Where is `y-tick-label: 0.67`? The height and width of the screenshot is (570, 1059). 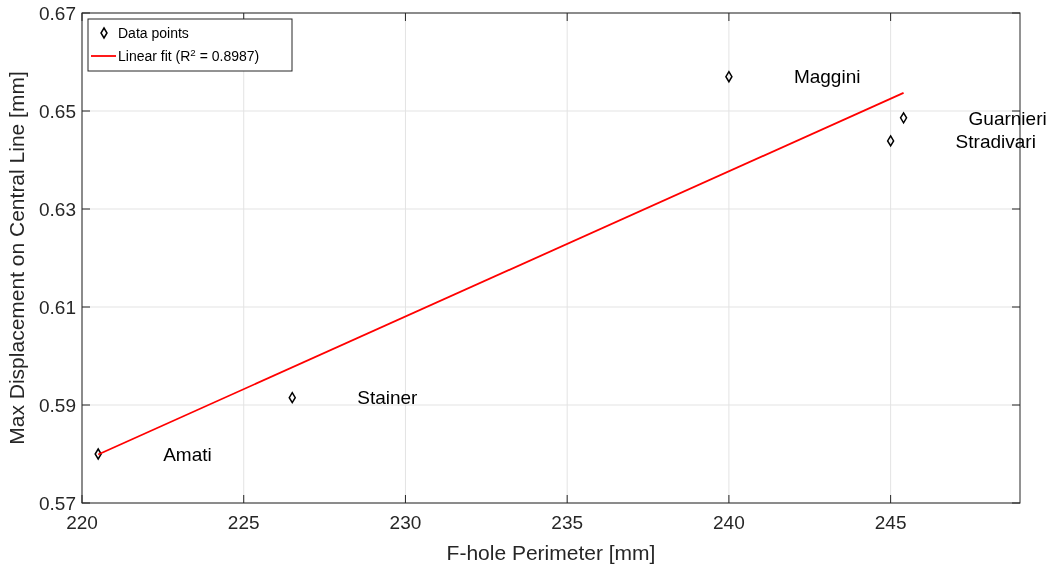 y-tick-label: 0.67 is located at coordinates (57, 13).